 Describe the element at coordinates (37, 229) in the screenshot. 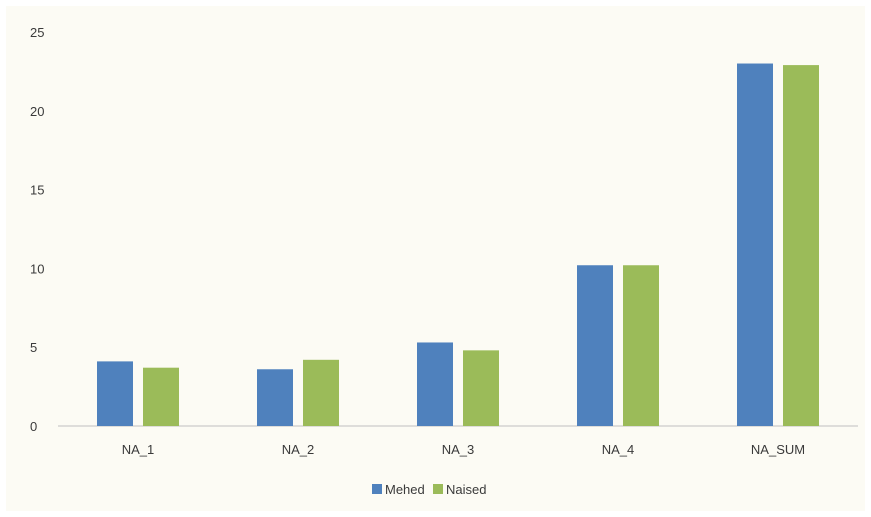

I see `y-axis-tick-labels: 0 5 10 15 20 25` at that location.